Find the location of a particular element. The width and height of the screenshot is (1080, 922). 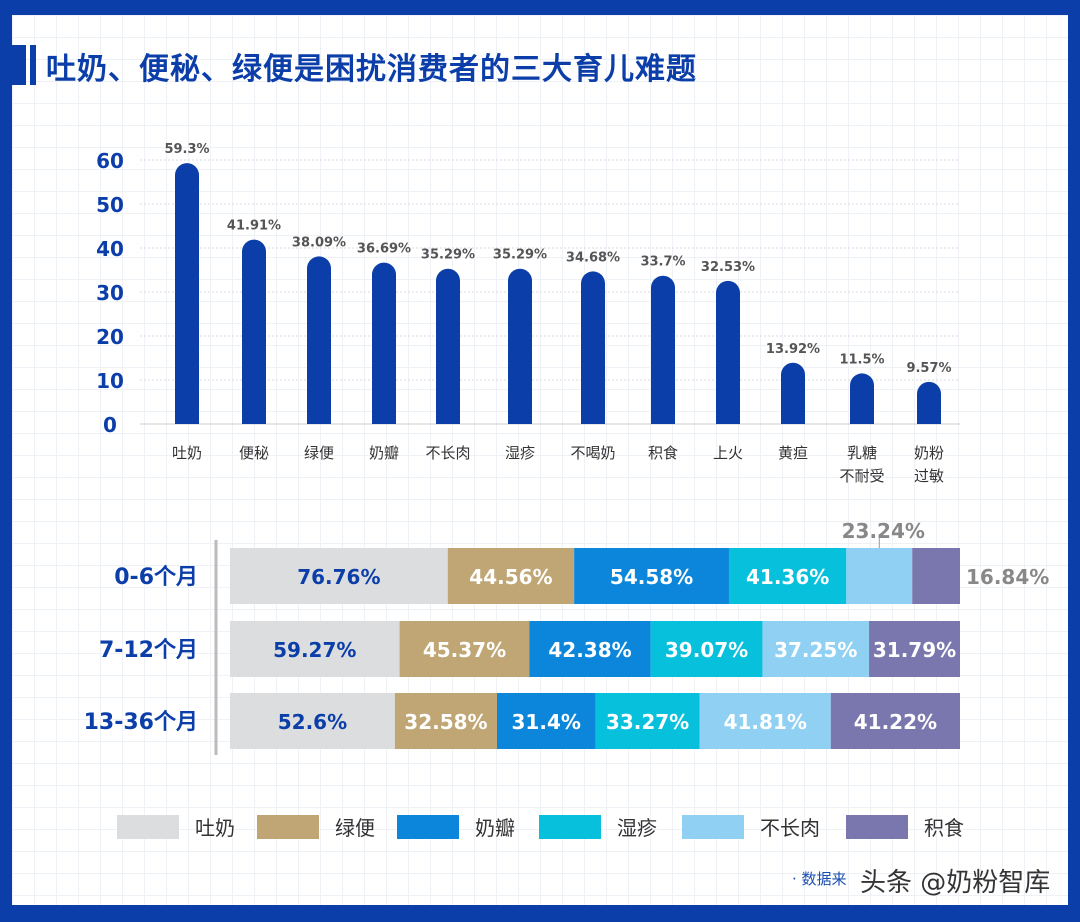

x-tick-label: 上火 is located at coordinates (728, 453).